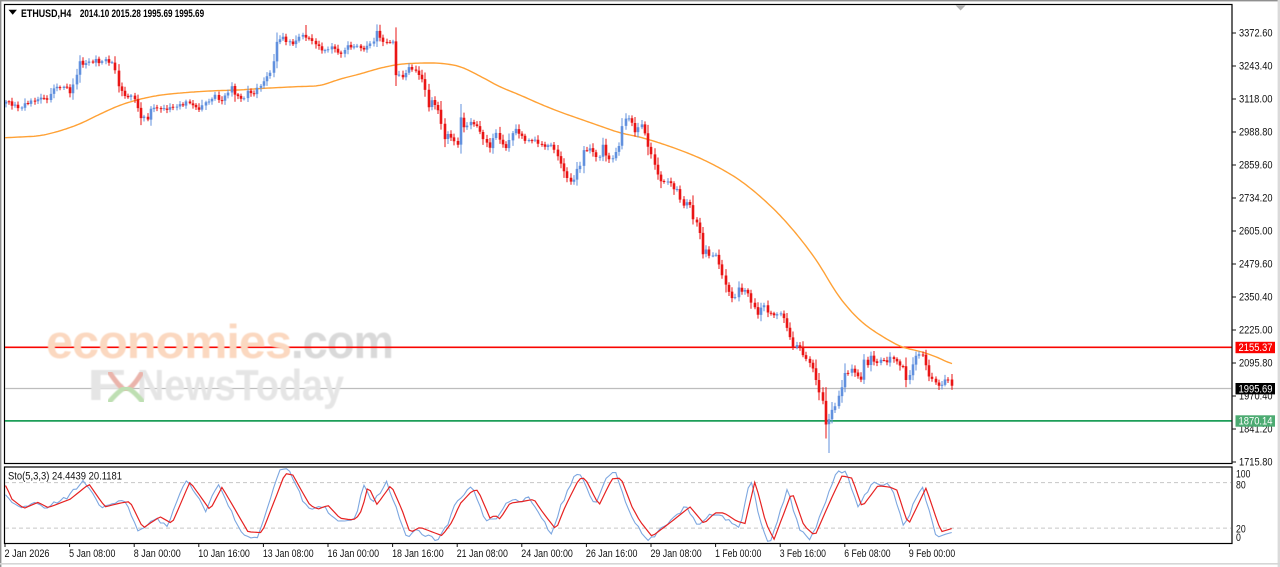 Image resolution: width=1280 pixels, height=567 pixels. Describe the element at coordinates (1256, 331) in the screenshot. I see `svg-text: 2225.00` at that location.